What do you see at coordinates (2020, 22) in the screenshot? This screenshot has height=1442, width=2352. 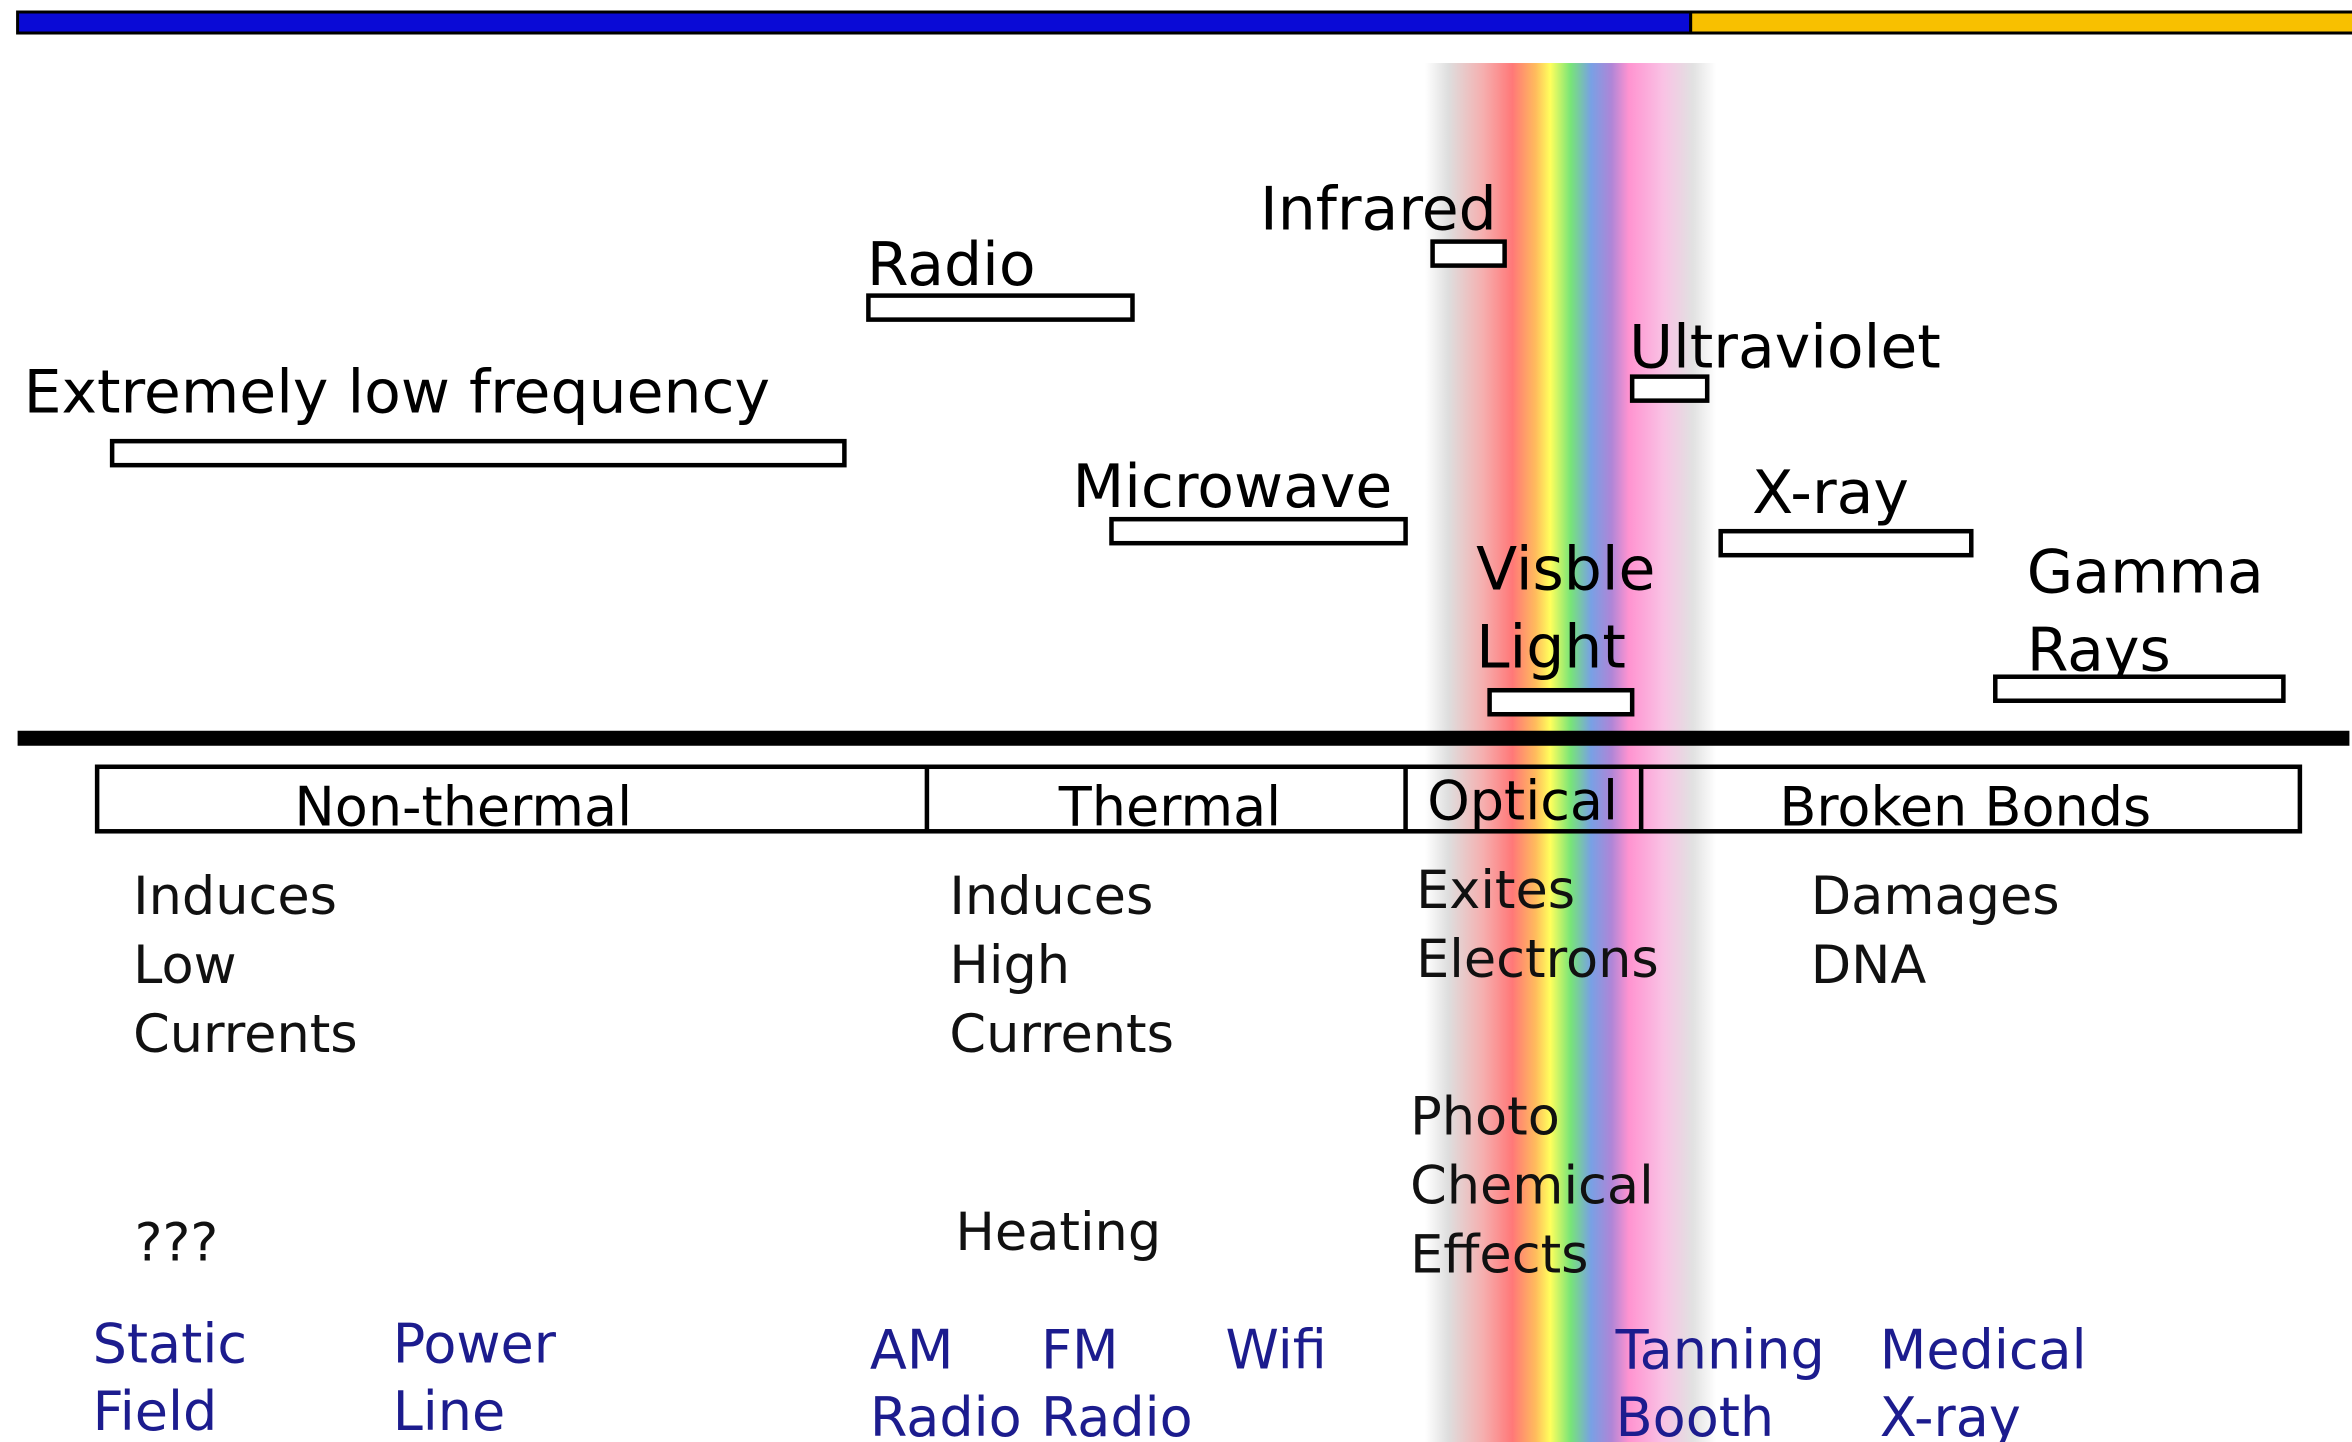 I see `bar-yellow` at bounding box center [2020, 22].